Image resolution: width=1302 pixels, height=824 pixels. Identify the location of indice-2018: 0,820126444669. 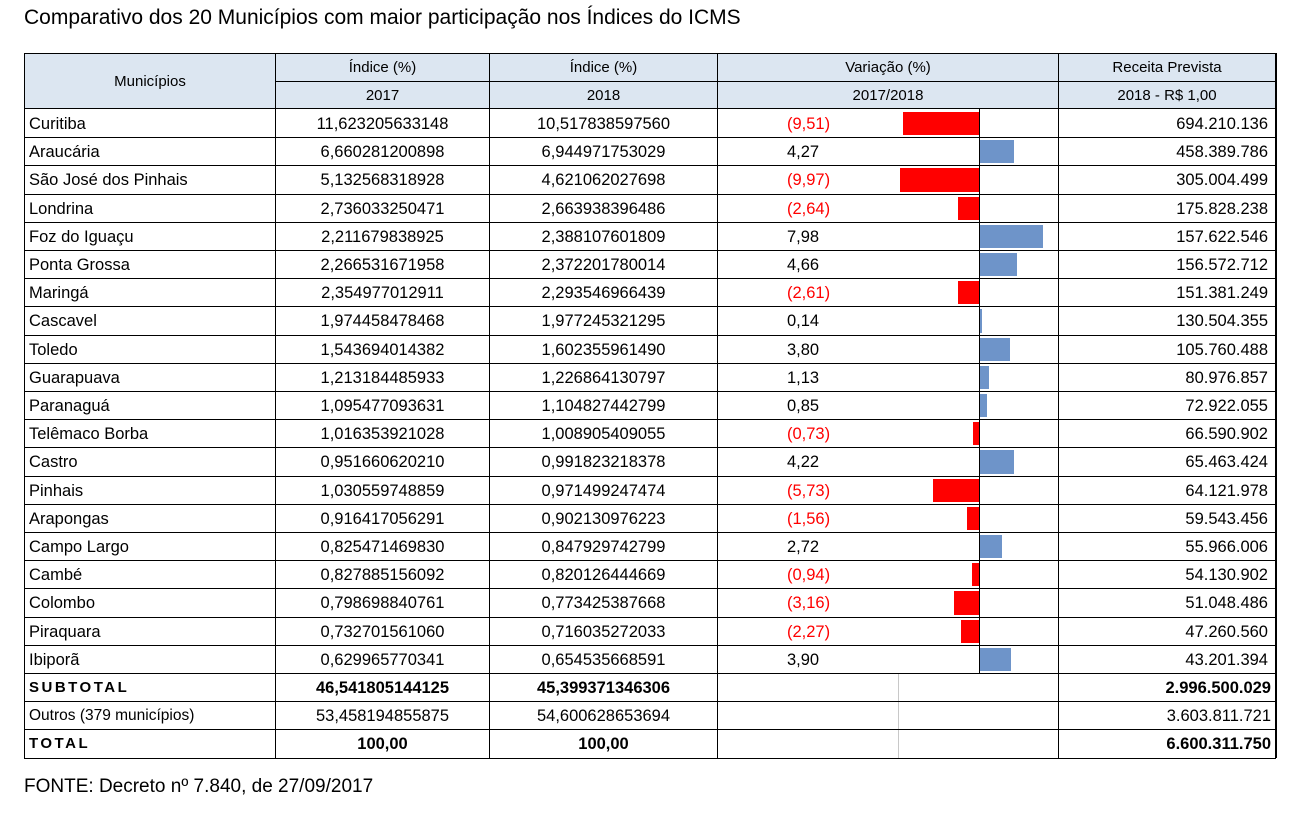
(603, 575).